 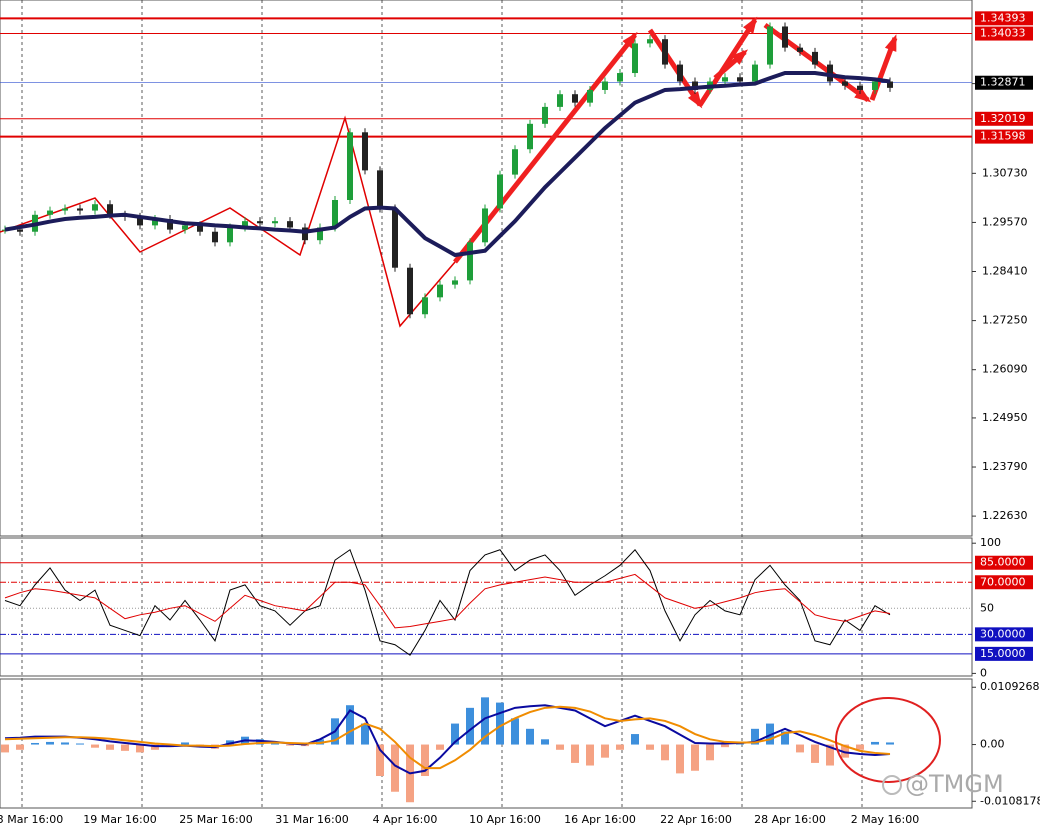 What do you see at coordinates (505, 819) in the screenshot?
I see `x-tick-label: 10 Apr 16:00` at bounding box center [505, 819].